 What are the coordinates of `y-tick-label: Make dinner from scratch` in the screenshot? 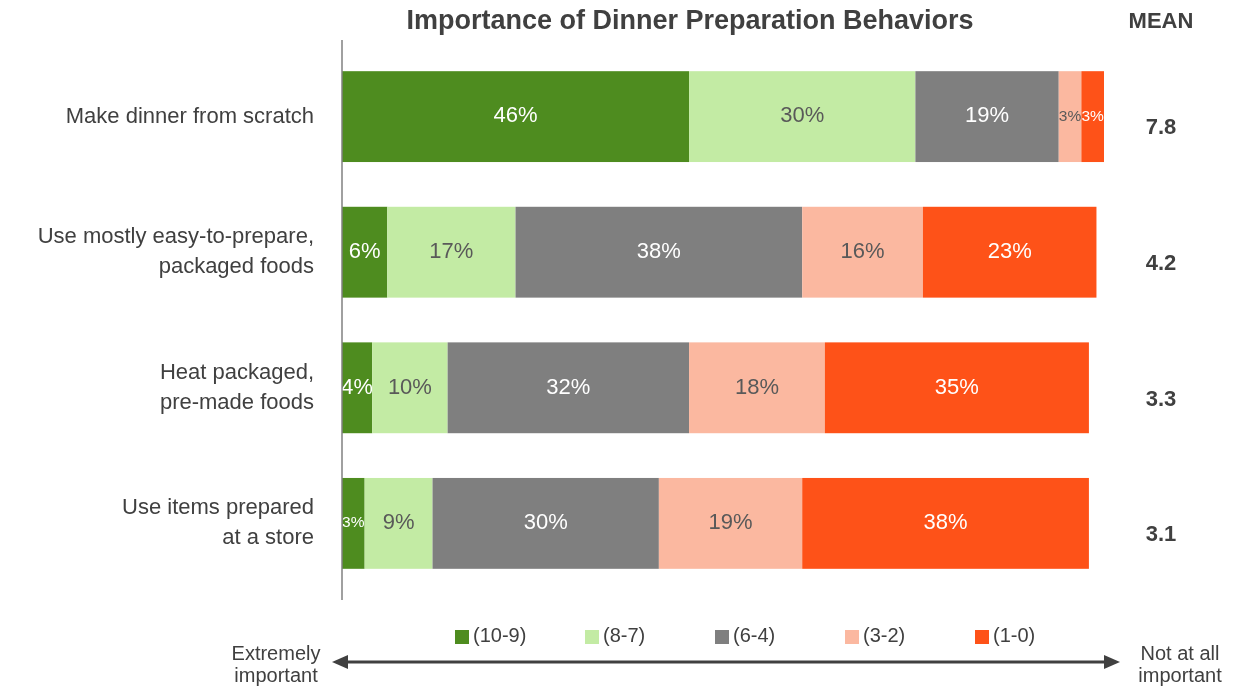 It's located at (189, 115).